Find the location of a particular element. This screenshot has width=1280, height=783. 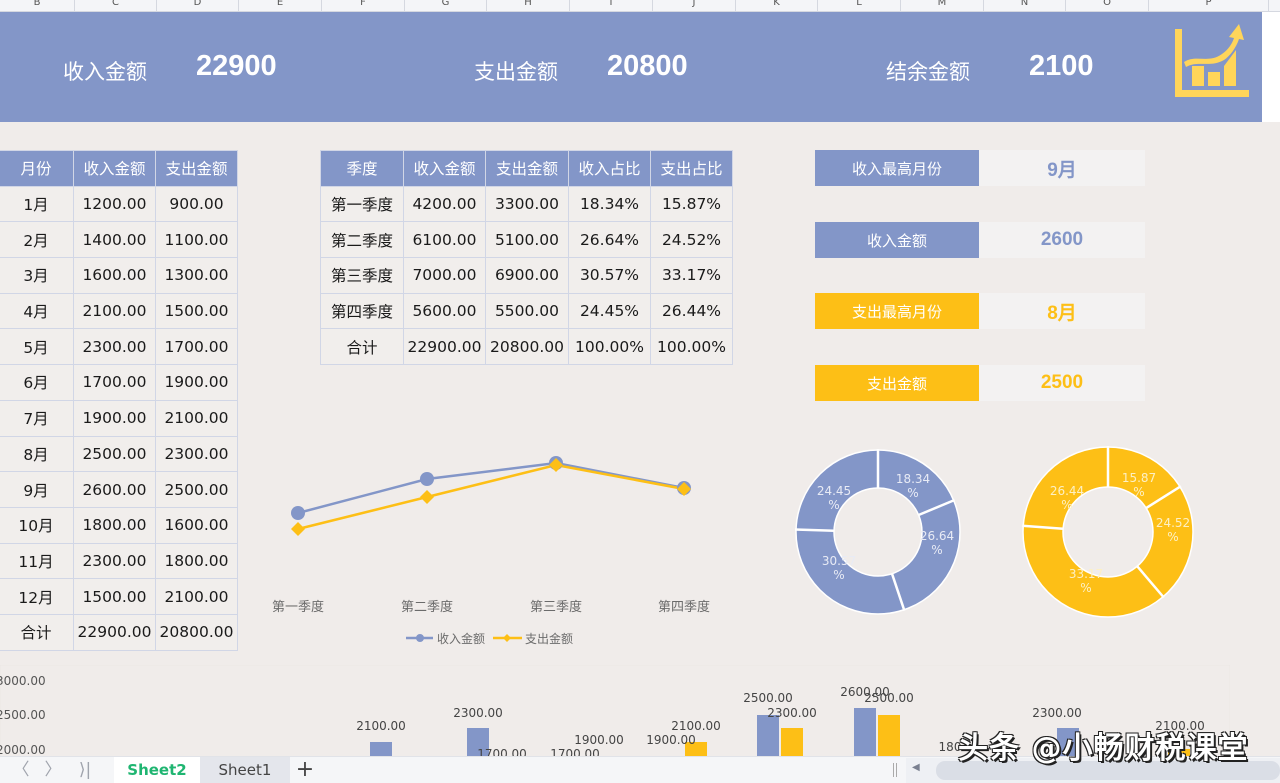

scroll-left-icon: ◀ is located at coordinates (916, 767).